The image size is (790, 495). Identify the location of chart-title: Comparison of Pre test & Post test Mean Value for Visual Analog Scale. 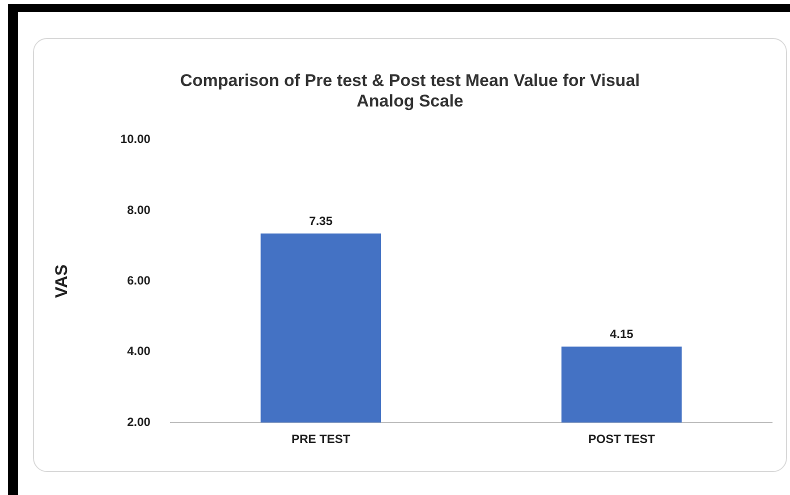
(410, 90).